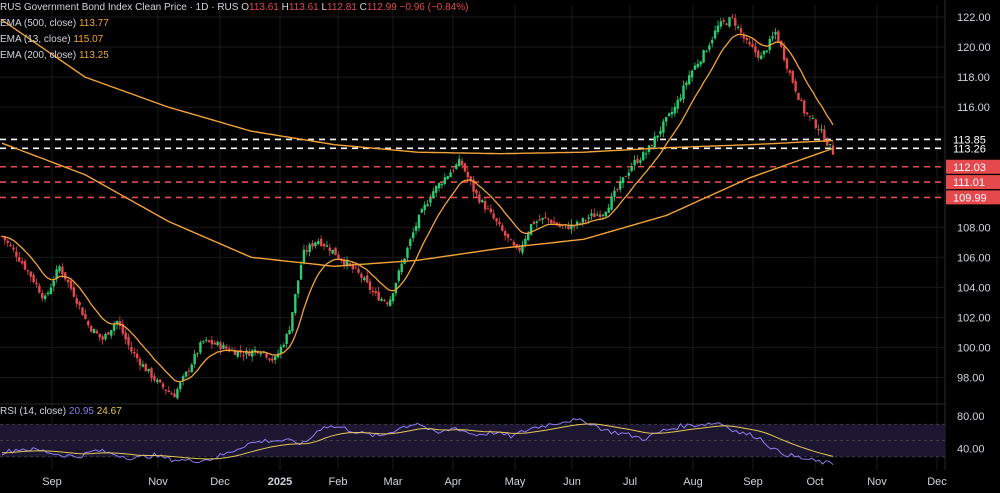 The image size is (1000, 493). Describe the element at coordinates (81, 411) in the screenshot. I see `rsi-value: 20.95` at that location.